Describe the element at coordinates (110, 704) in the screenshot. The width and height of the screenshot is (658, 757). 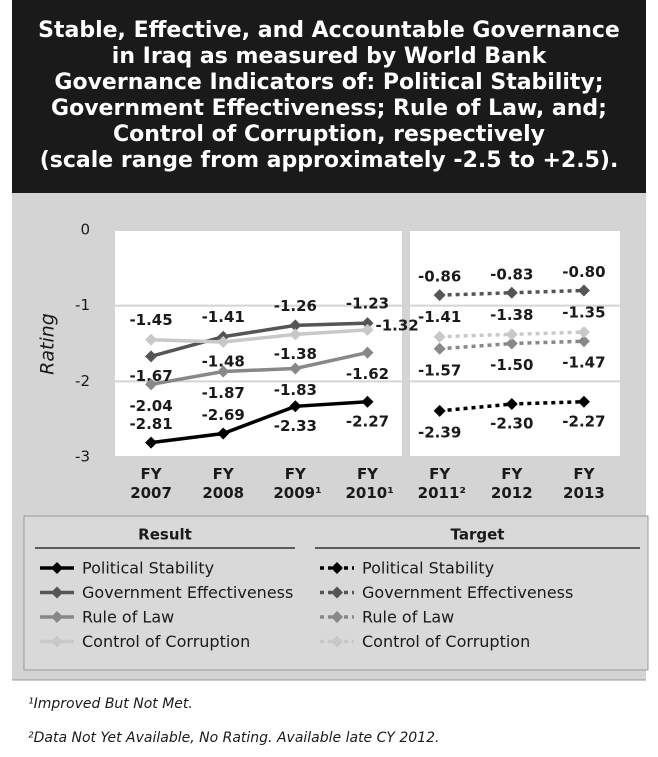
I see `footnote: ¹Improved But Not Met.` at that location.